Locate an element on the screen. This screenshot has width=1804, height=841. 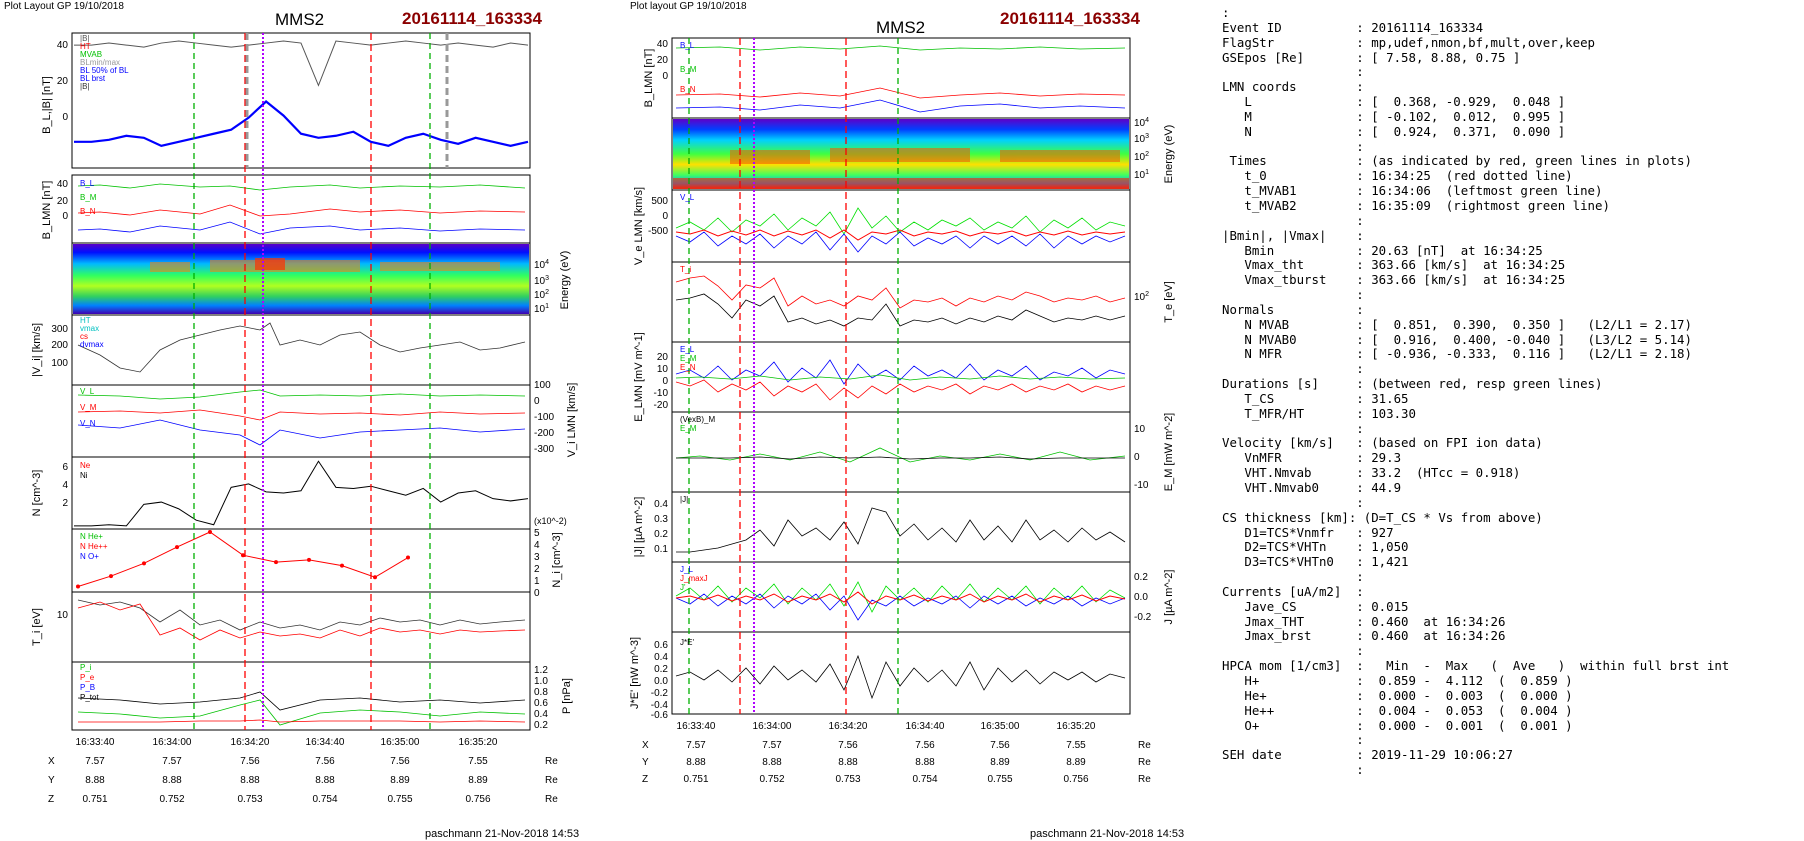
left-ti-line is located at coordinates (301, 615).